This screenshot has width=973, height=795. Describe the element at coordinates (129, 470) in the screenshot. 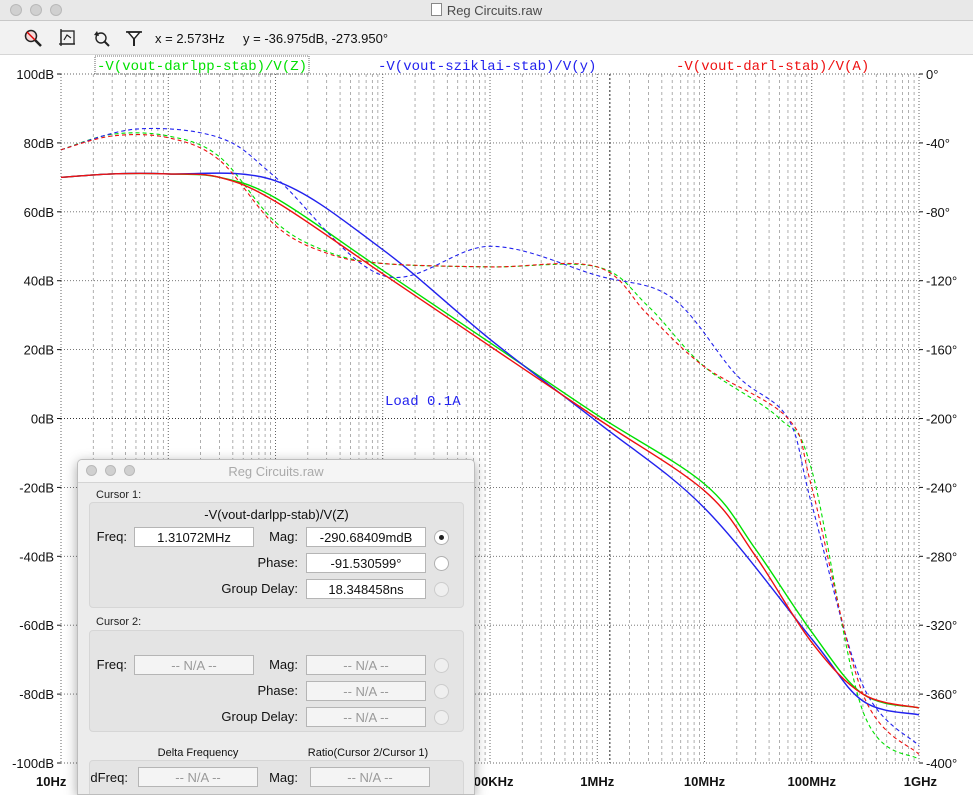

I see `dialog-zoom-button` at that location.